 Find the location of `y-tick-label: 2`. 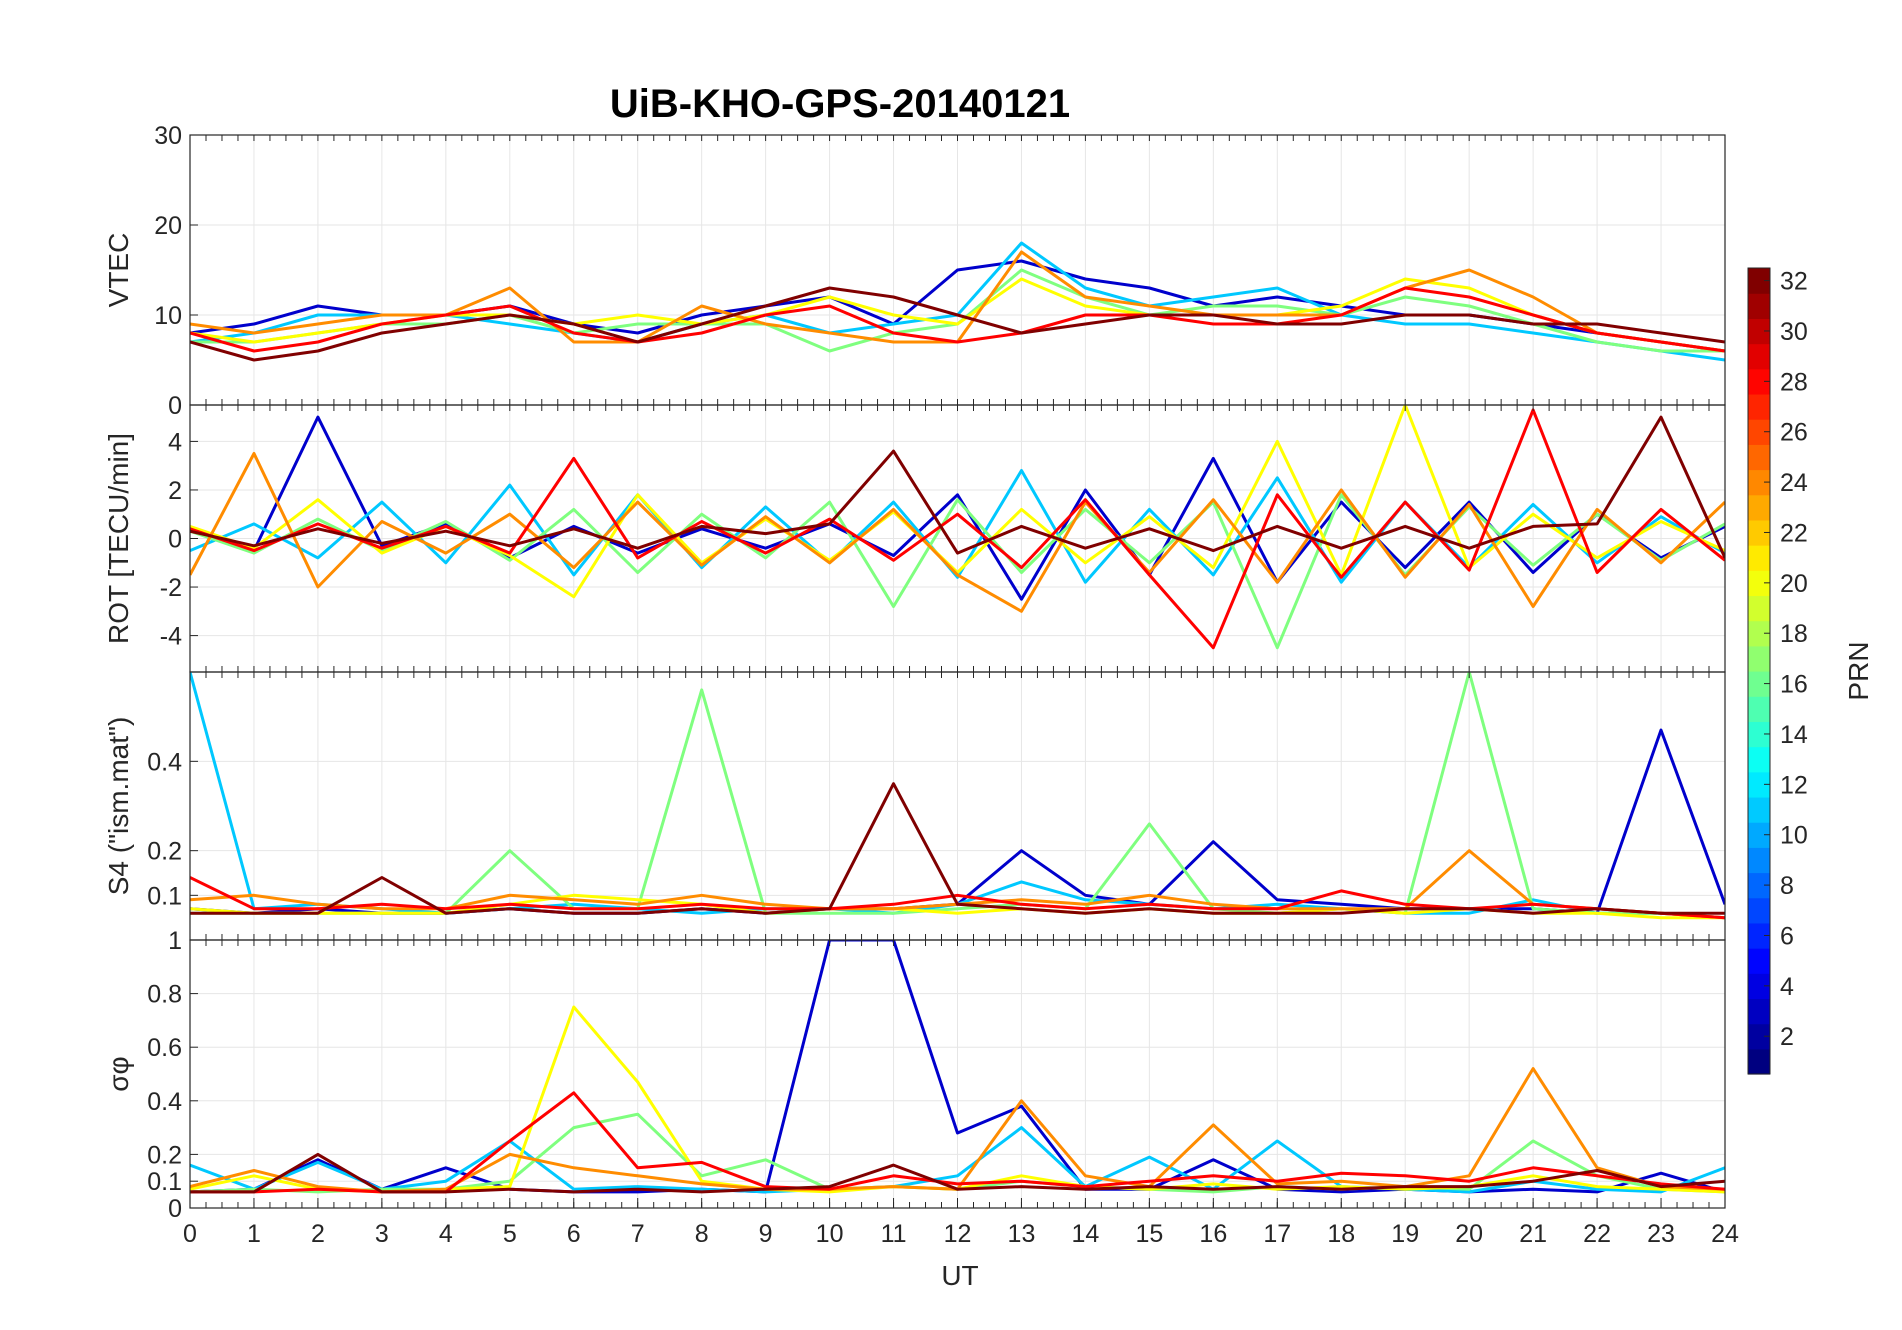

y-tick-label: 2 is located at coordinates (175, 491).